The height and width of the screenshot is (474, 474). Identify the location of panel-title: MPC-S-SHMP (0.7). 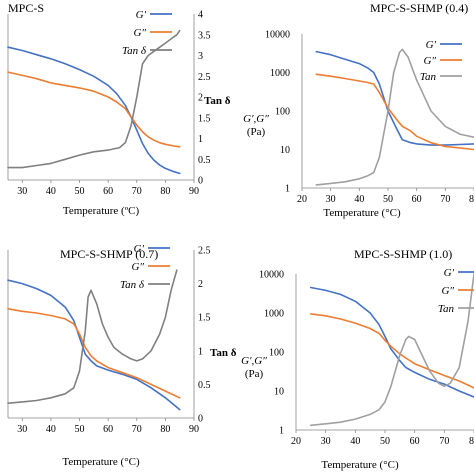
(109, 254).